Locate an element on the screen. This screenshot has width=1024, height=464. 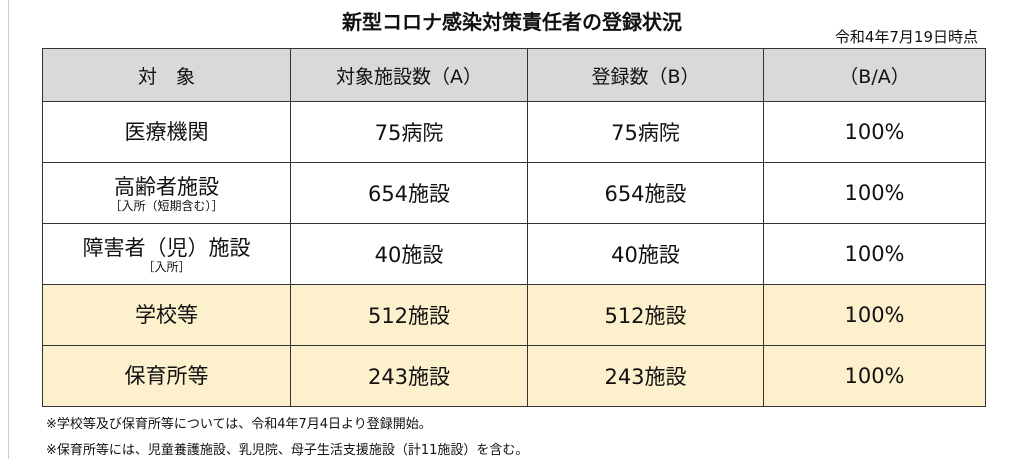
title: 新型コロナ感染対策責任者の登録状況 is located at coordinates (512, 22).